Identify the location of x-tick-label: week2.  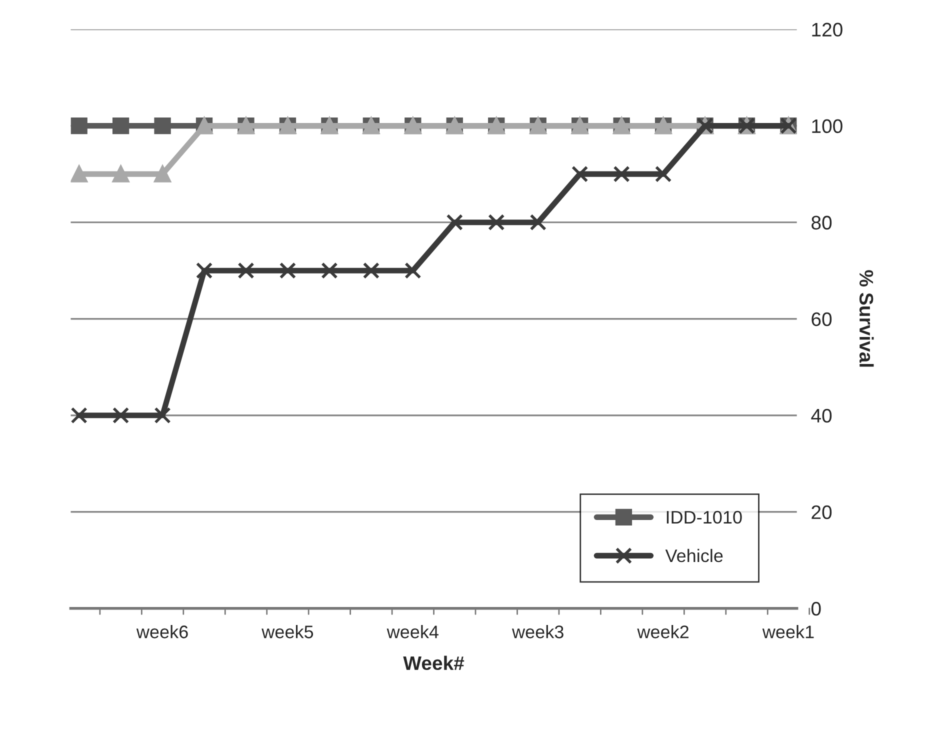
(662, 631).